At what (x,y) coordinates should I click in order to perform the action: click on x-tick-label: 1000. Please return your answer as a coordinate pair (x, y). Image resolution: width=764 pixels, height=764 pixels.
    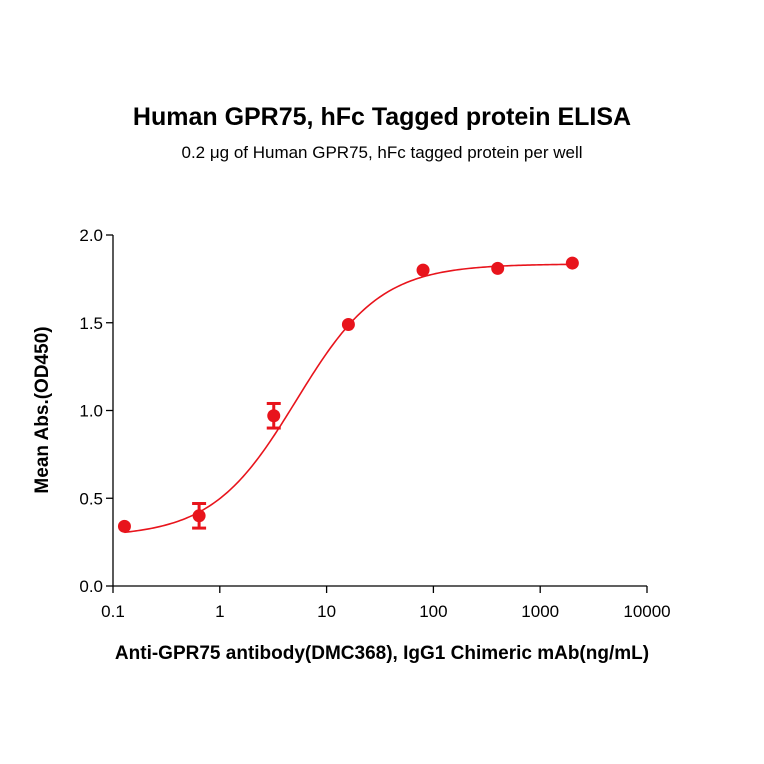
    Looking at the image, I should click on (540, 611).